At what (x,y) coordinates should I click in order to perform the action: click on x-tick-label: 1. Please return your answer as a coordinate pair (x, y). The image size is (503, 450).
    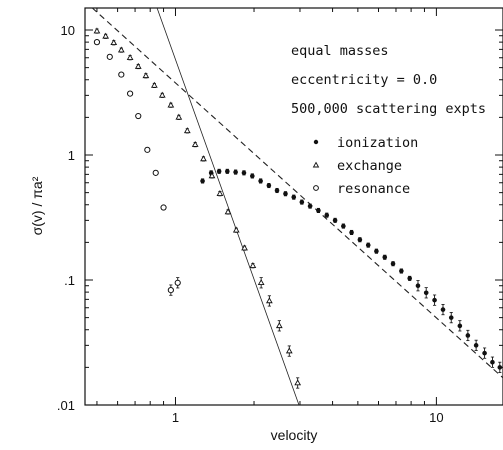
    Looking at the image, I should click on (175, 417).